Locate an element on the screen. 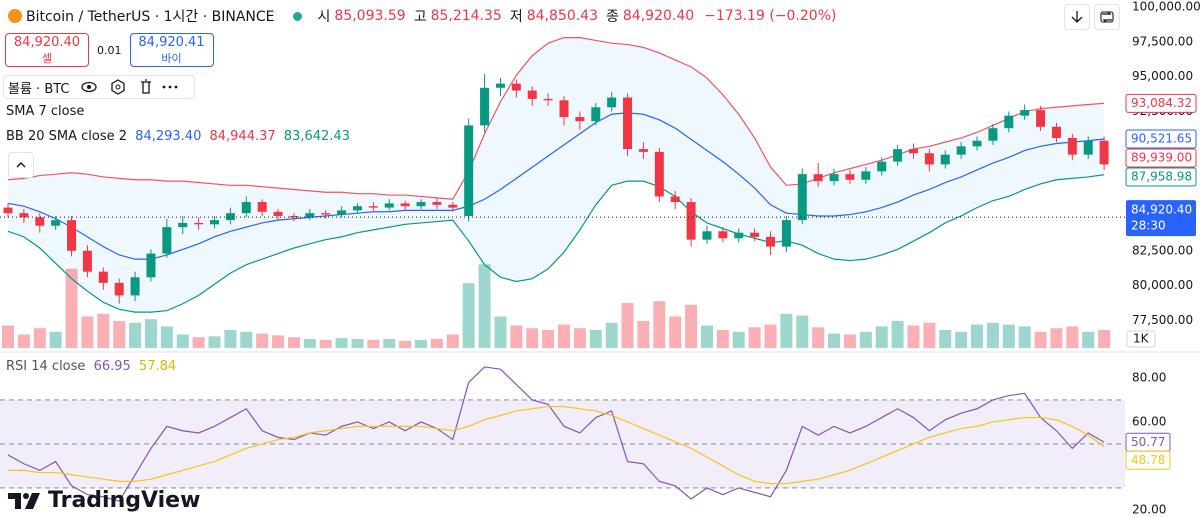  bb-value: 83,642.43 is located at coordinates (316, 136).